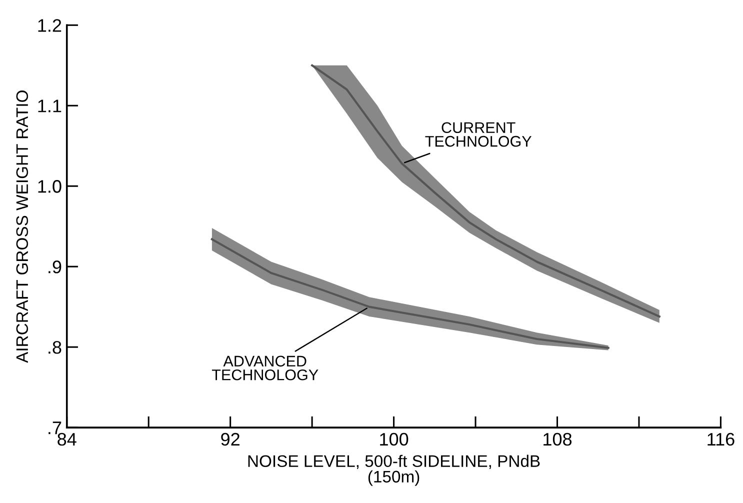  I want to click on y-tick-label: .8, so click(55, 347).